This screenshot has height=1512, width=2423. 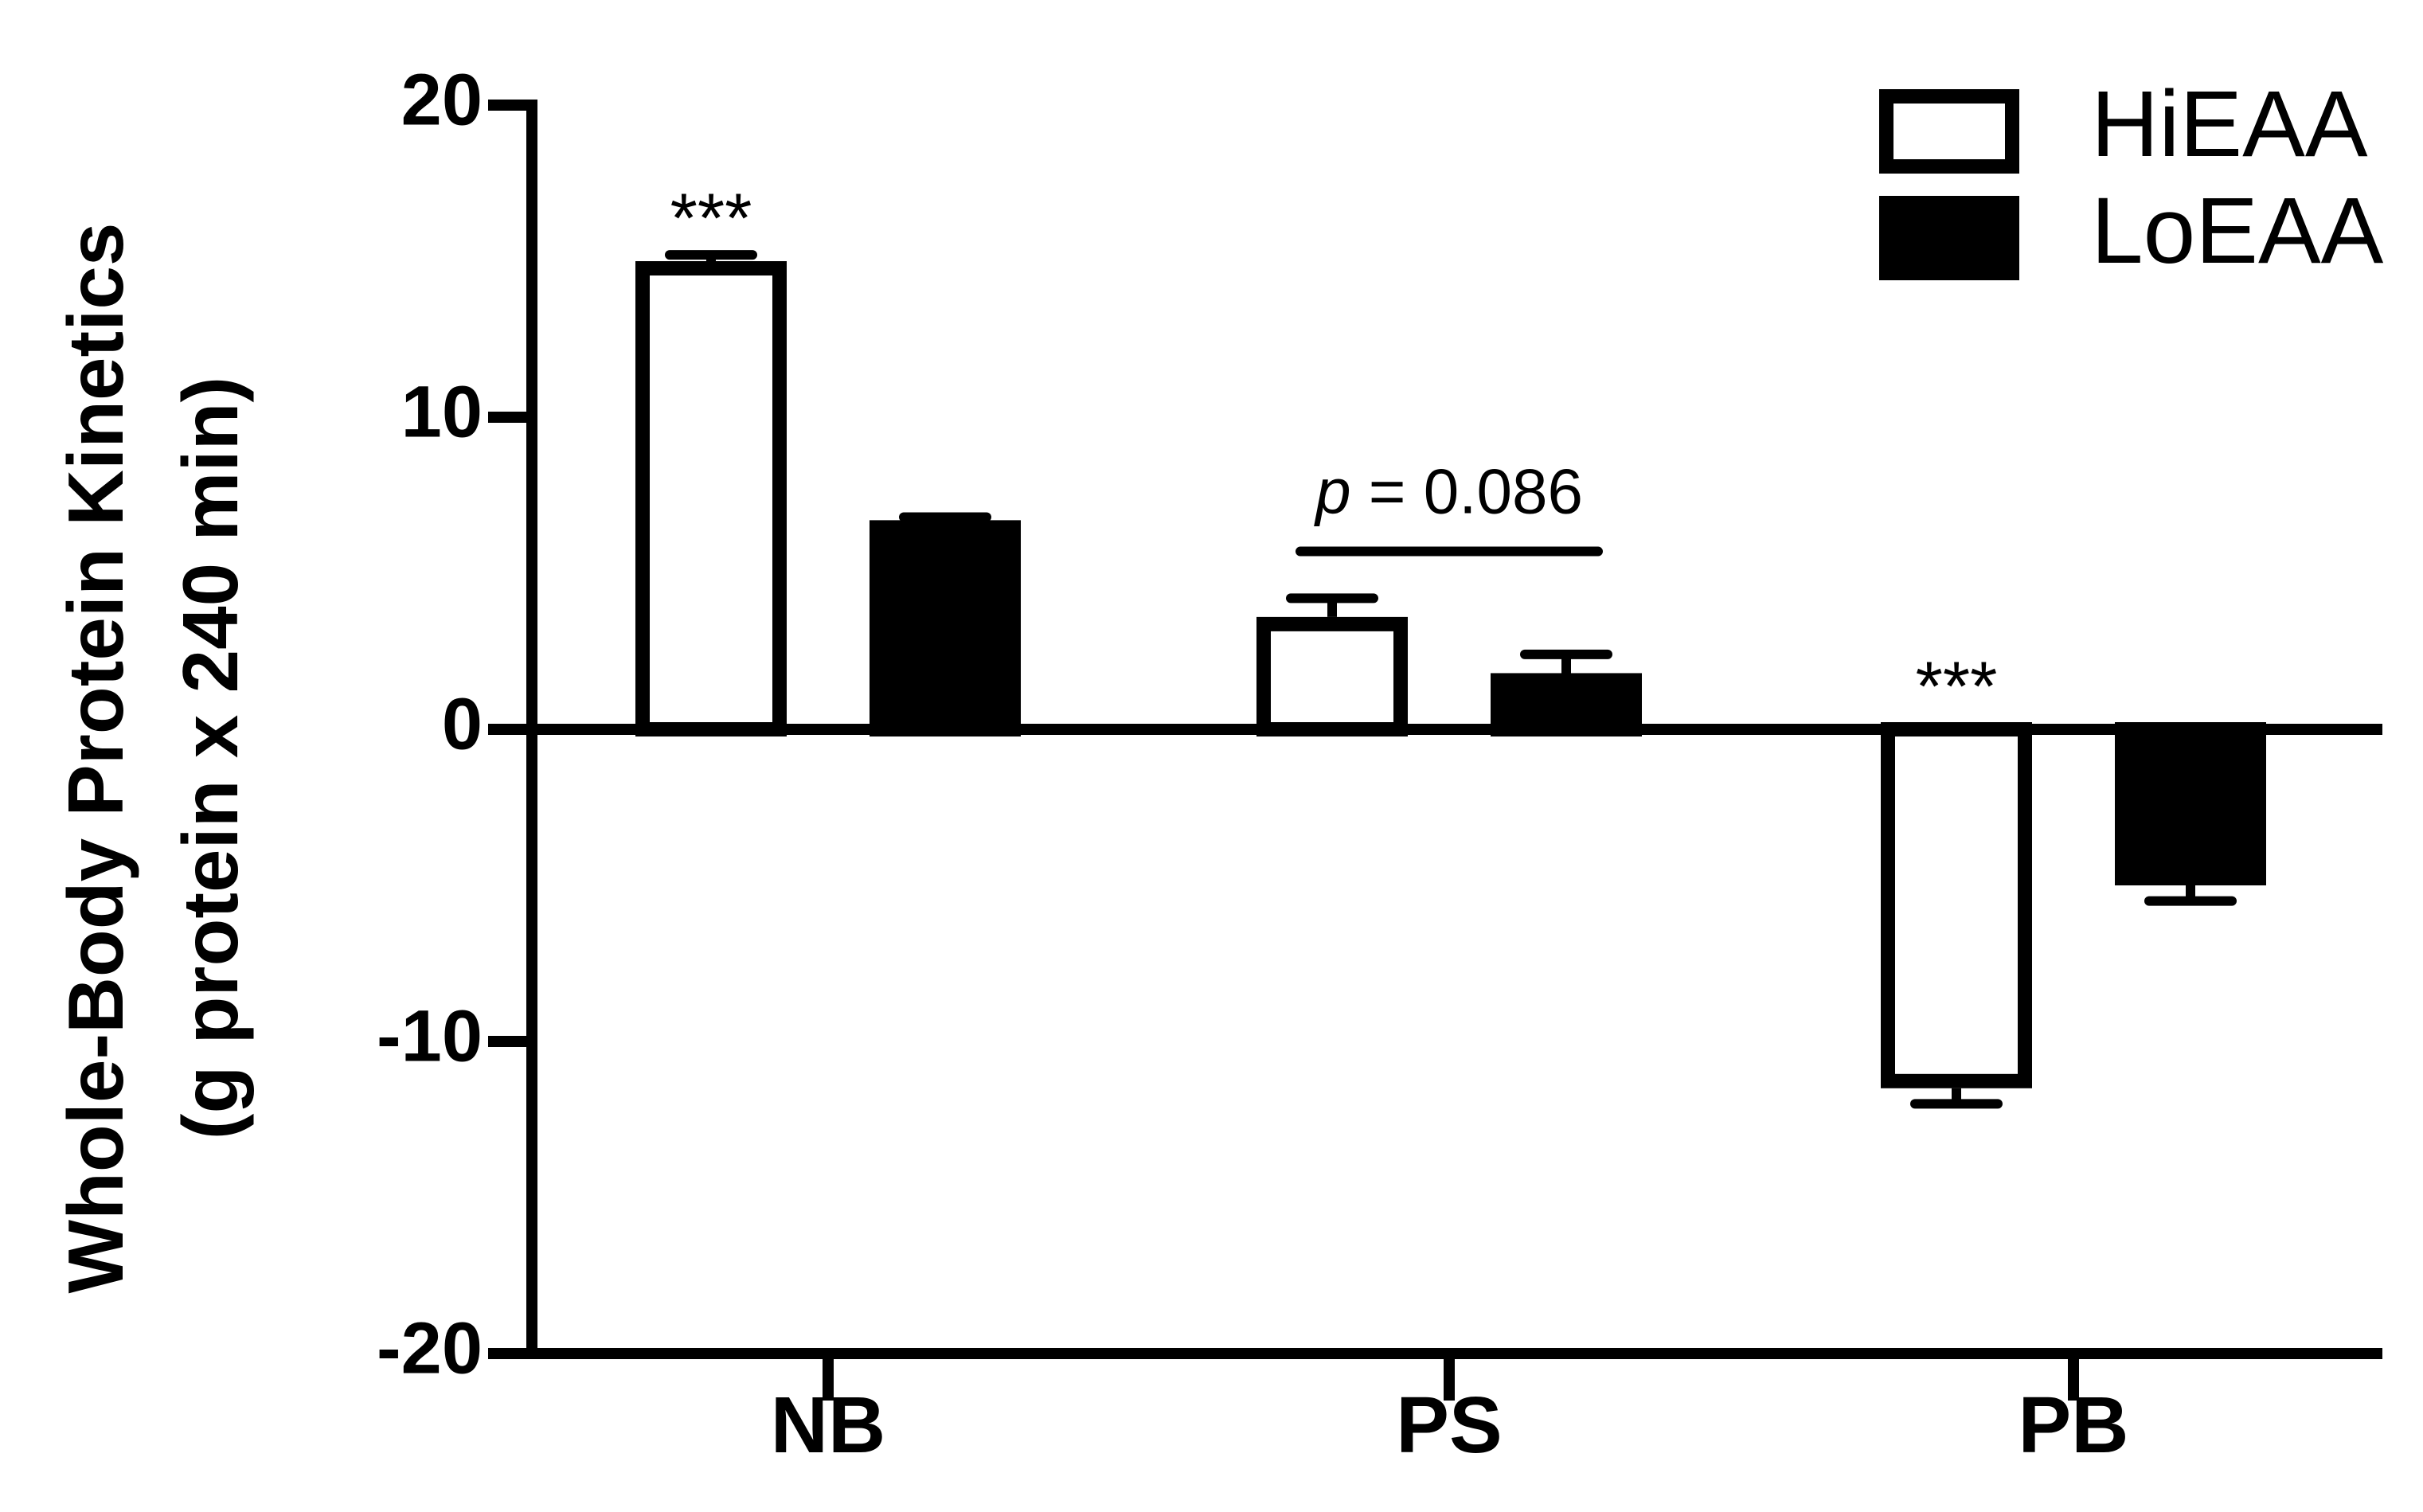 I want to click on legend-swatch-loeaa, so click(x=1949, y=238).